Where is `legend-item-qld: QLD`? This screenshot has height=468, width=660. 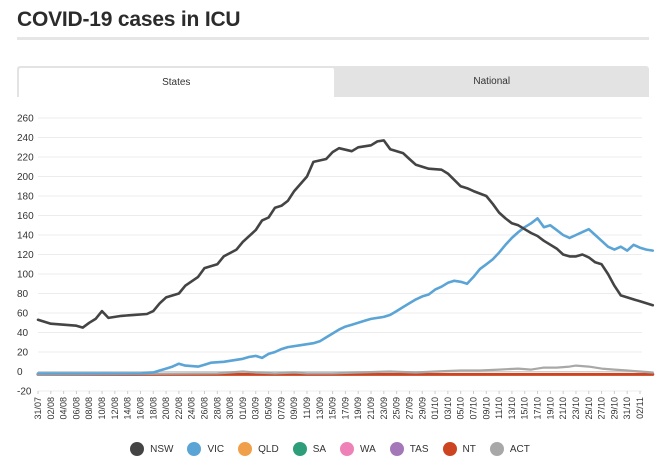 legend-item-qld: QLD is located at coordinates (258, 449).